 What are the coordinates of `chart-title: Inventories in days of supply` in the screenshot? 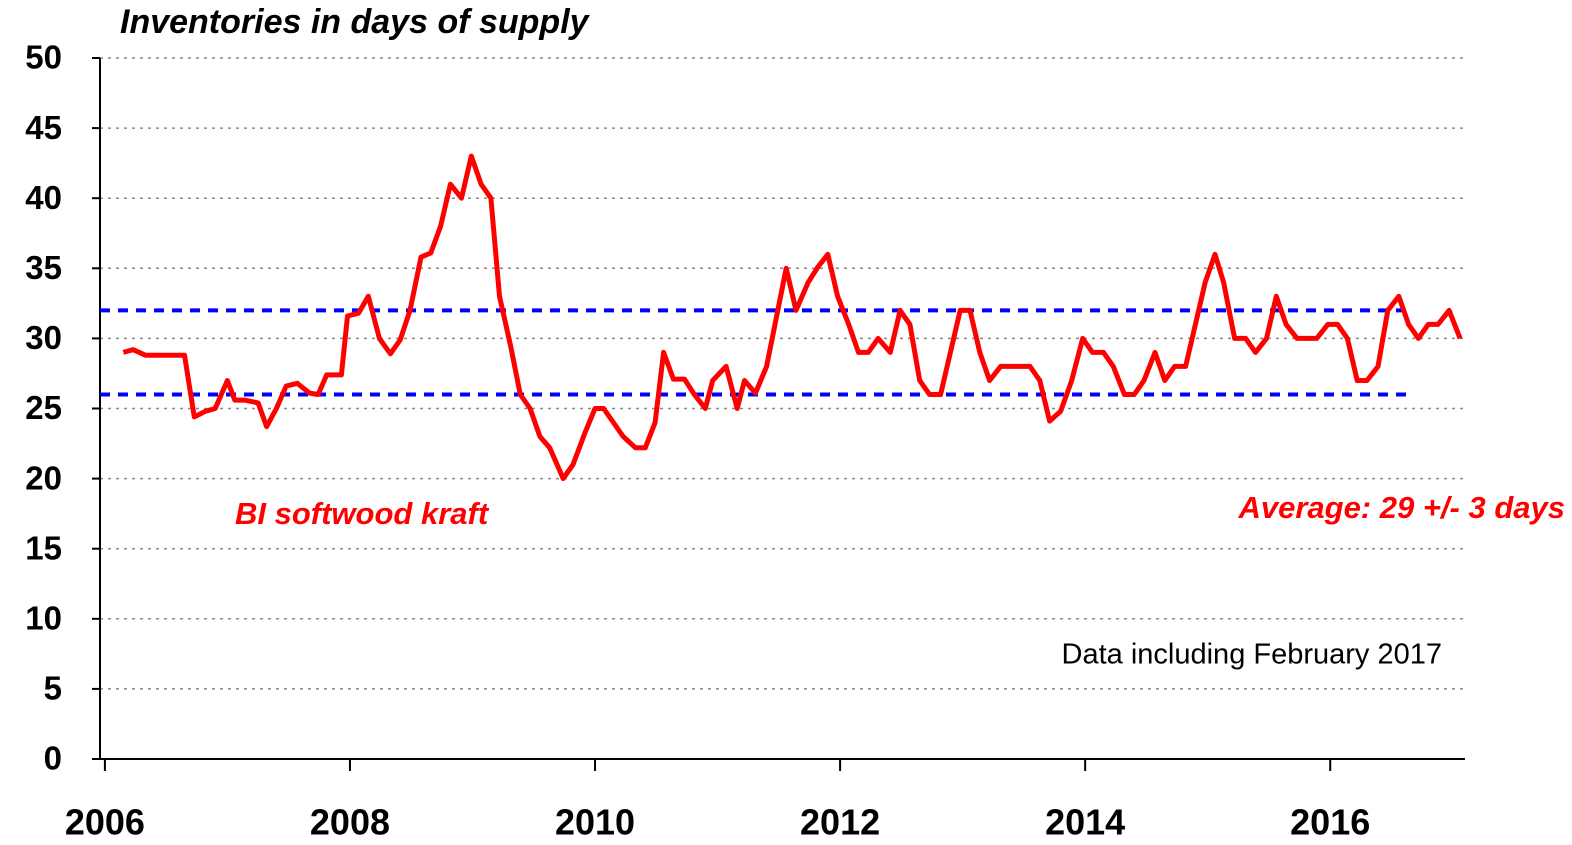 It's located at (355, 22).